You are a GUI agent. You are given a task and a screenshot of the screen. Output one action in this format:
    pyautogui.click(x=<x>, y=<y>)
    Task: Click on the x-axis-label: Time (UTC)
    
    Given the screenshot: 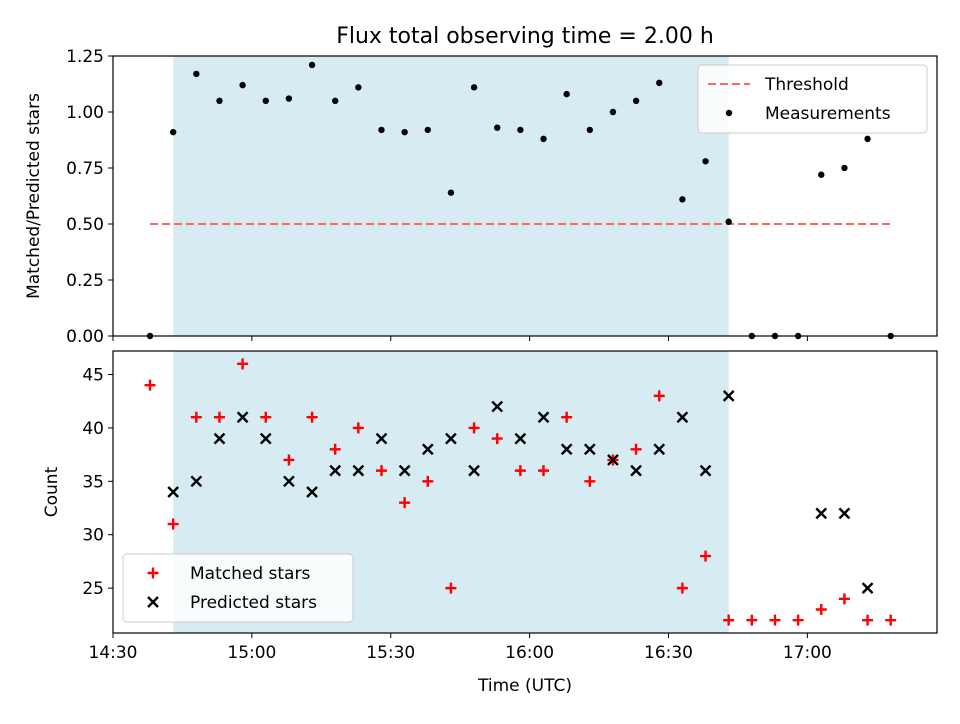 What is the action you would take?
    pyautogui.click(x=524, y=686)
    